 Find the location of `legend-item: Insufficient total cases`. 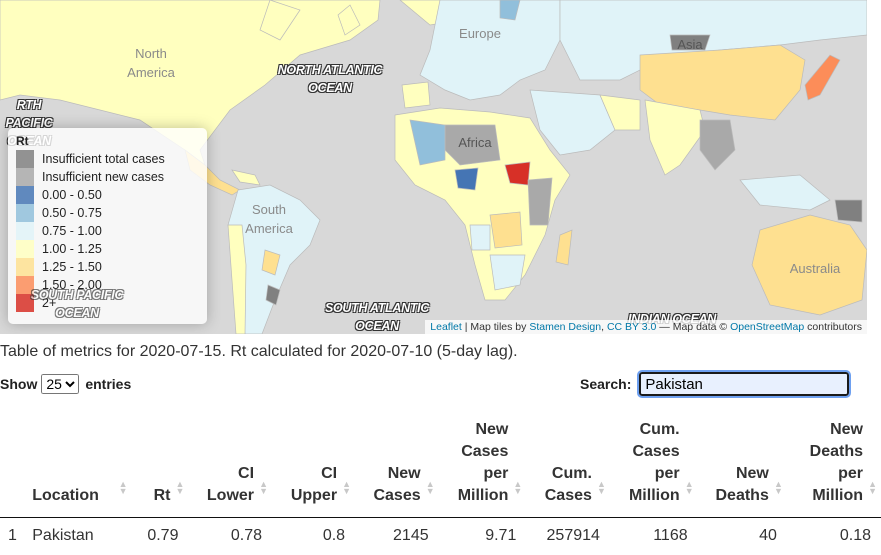

legend-item: Insufficient total cases is located at coordinates (107, 159).